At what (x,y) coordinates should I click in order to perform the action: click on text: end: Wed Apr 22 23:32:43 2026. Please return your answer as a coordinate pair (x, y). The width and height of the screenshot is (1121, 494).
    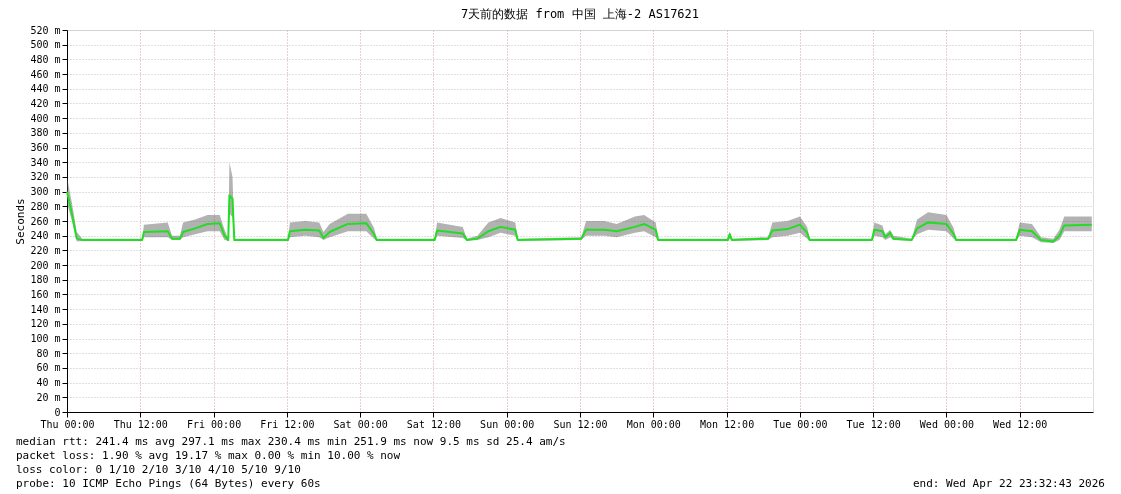
    Looking at the image, I should click on (1008, 483).